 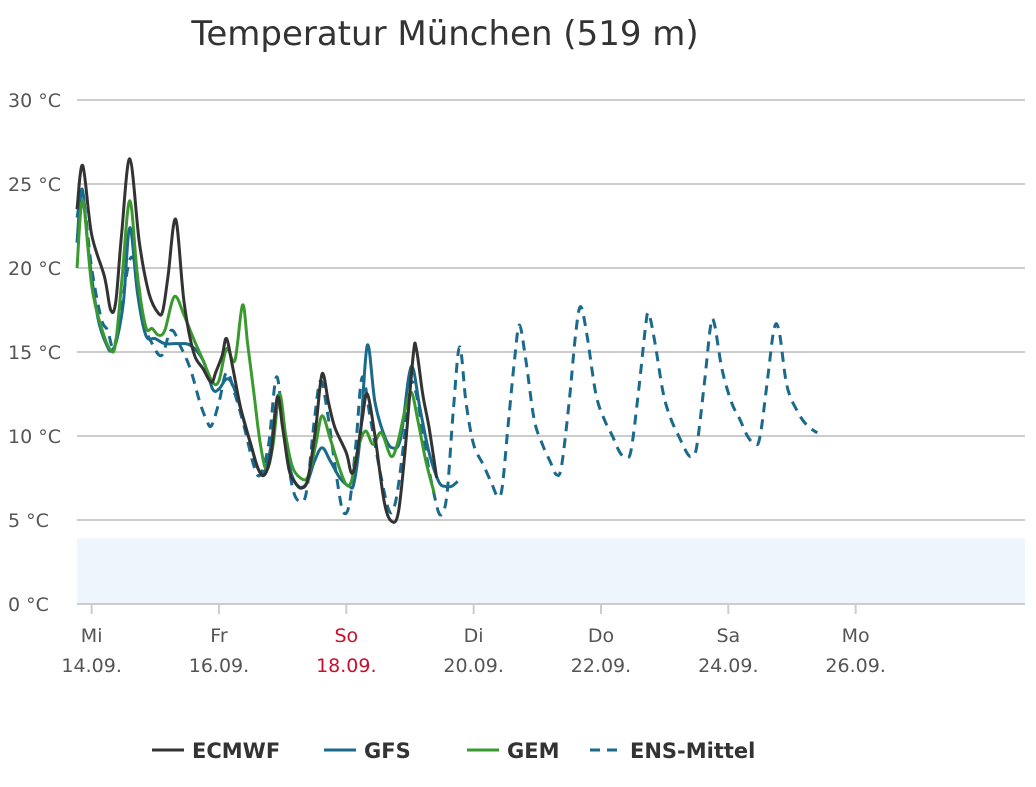 What do you see at coordinates (474, 636) in the screenshot?
I see `x-tick-day: Di` at bounding box center [474, 636].